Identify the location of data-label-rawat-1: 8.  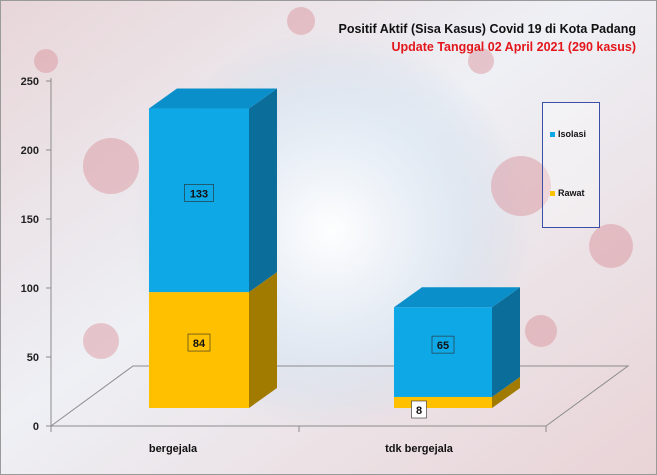
(419, 409).